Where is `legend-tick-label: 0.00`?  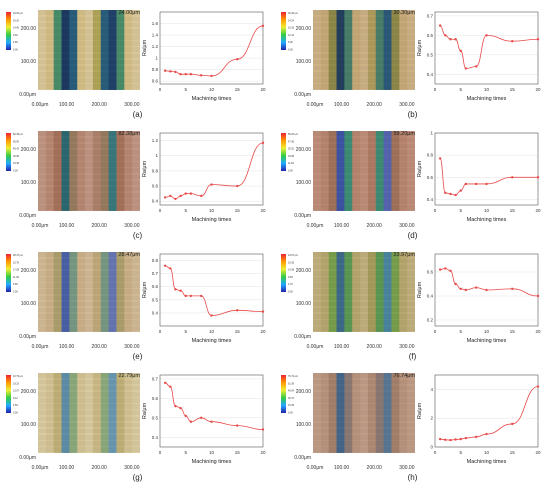
legend-tick-label: 0.00 is located at coordinates (290, 413).